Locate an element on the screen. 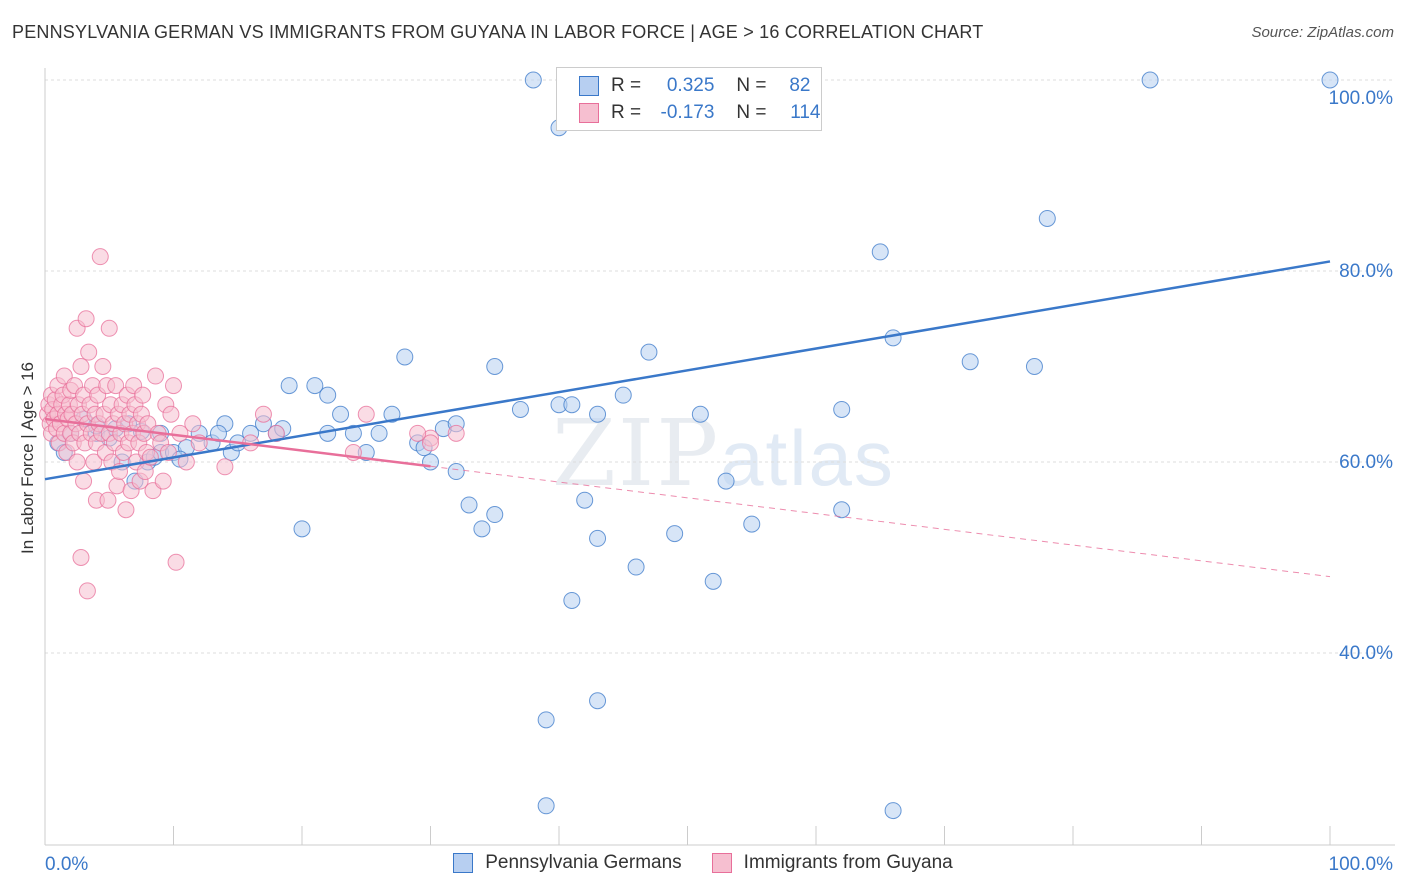 The height and width of the screenshot is (892, 1406). series-legend-item-pink: Immigrants from Guyana is located at coordinates (832, 863).